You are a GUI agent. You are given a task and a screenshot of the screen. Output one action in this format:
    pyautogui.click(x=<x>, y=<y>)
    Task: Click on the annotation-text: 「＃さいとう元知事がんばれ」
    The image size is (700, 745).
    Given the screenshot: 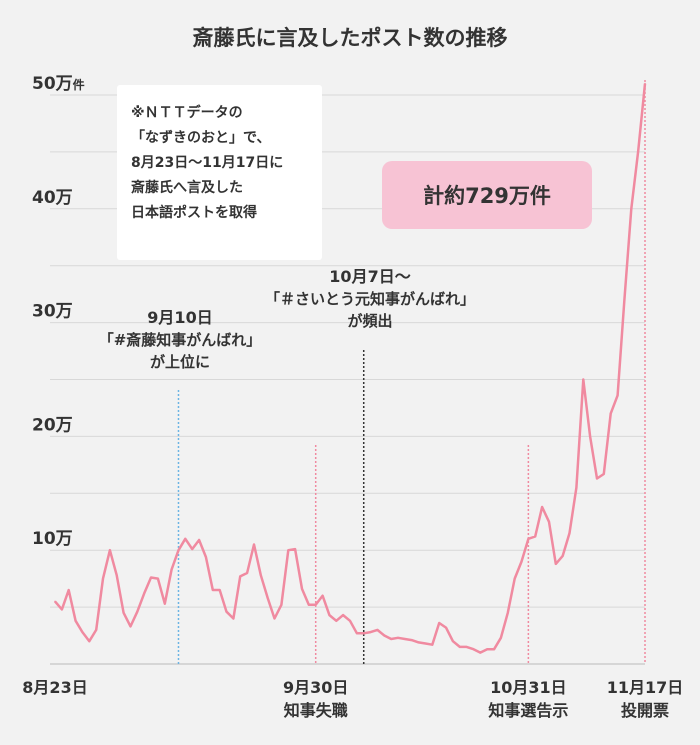 What is the action you would take?
    pyautogui.click(x=369, y=299)
    